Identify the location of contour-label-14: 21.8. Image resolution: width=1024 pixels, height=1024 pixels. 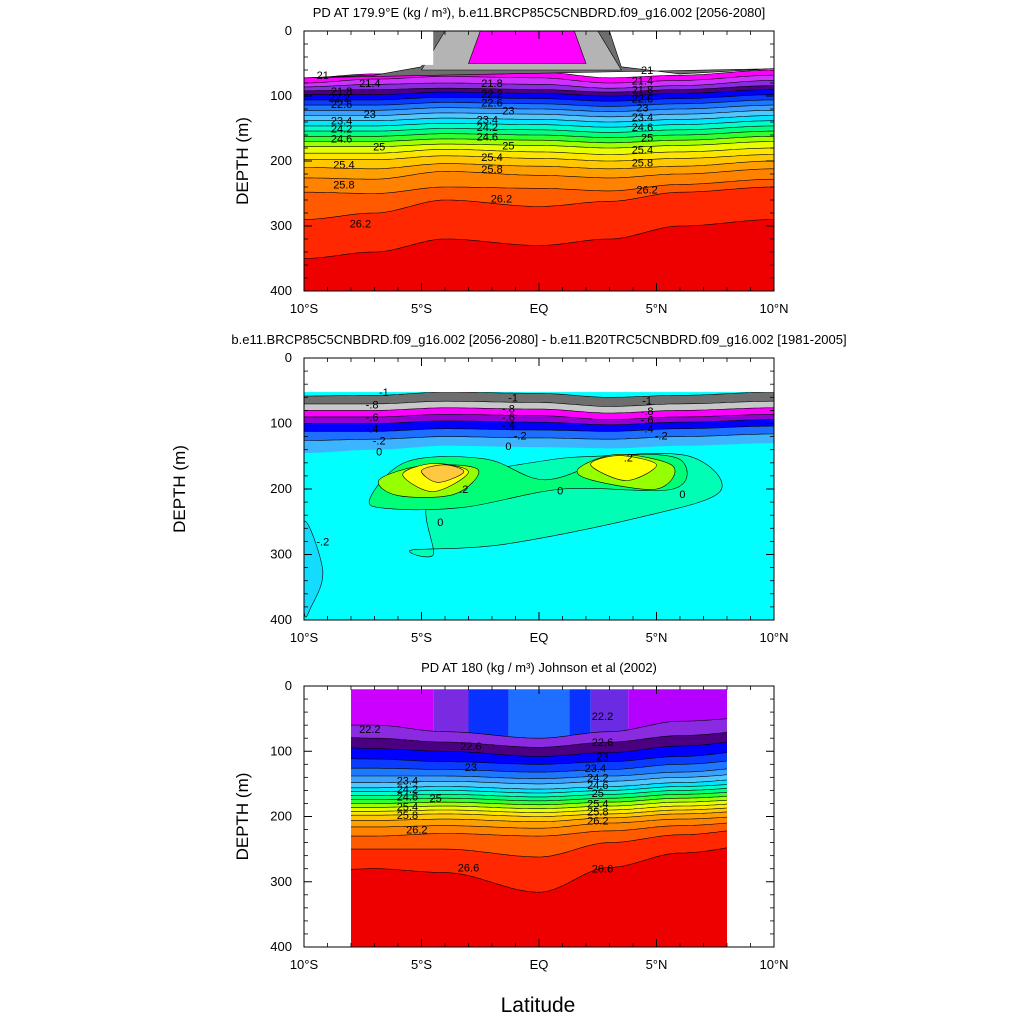
(491, 84).